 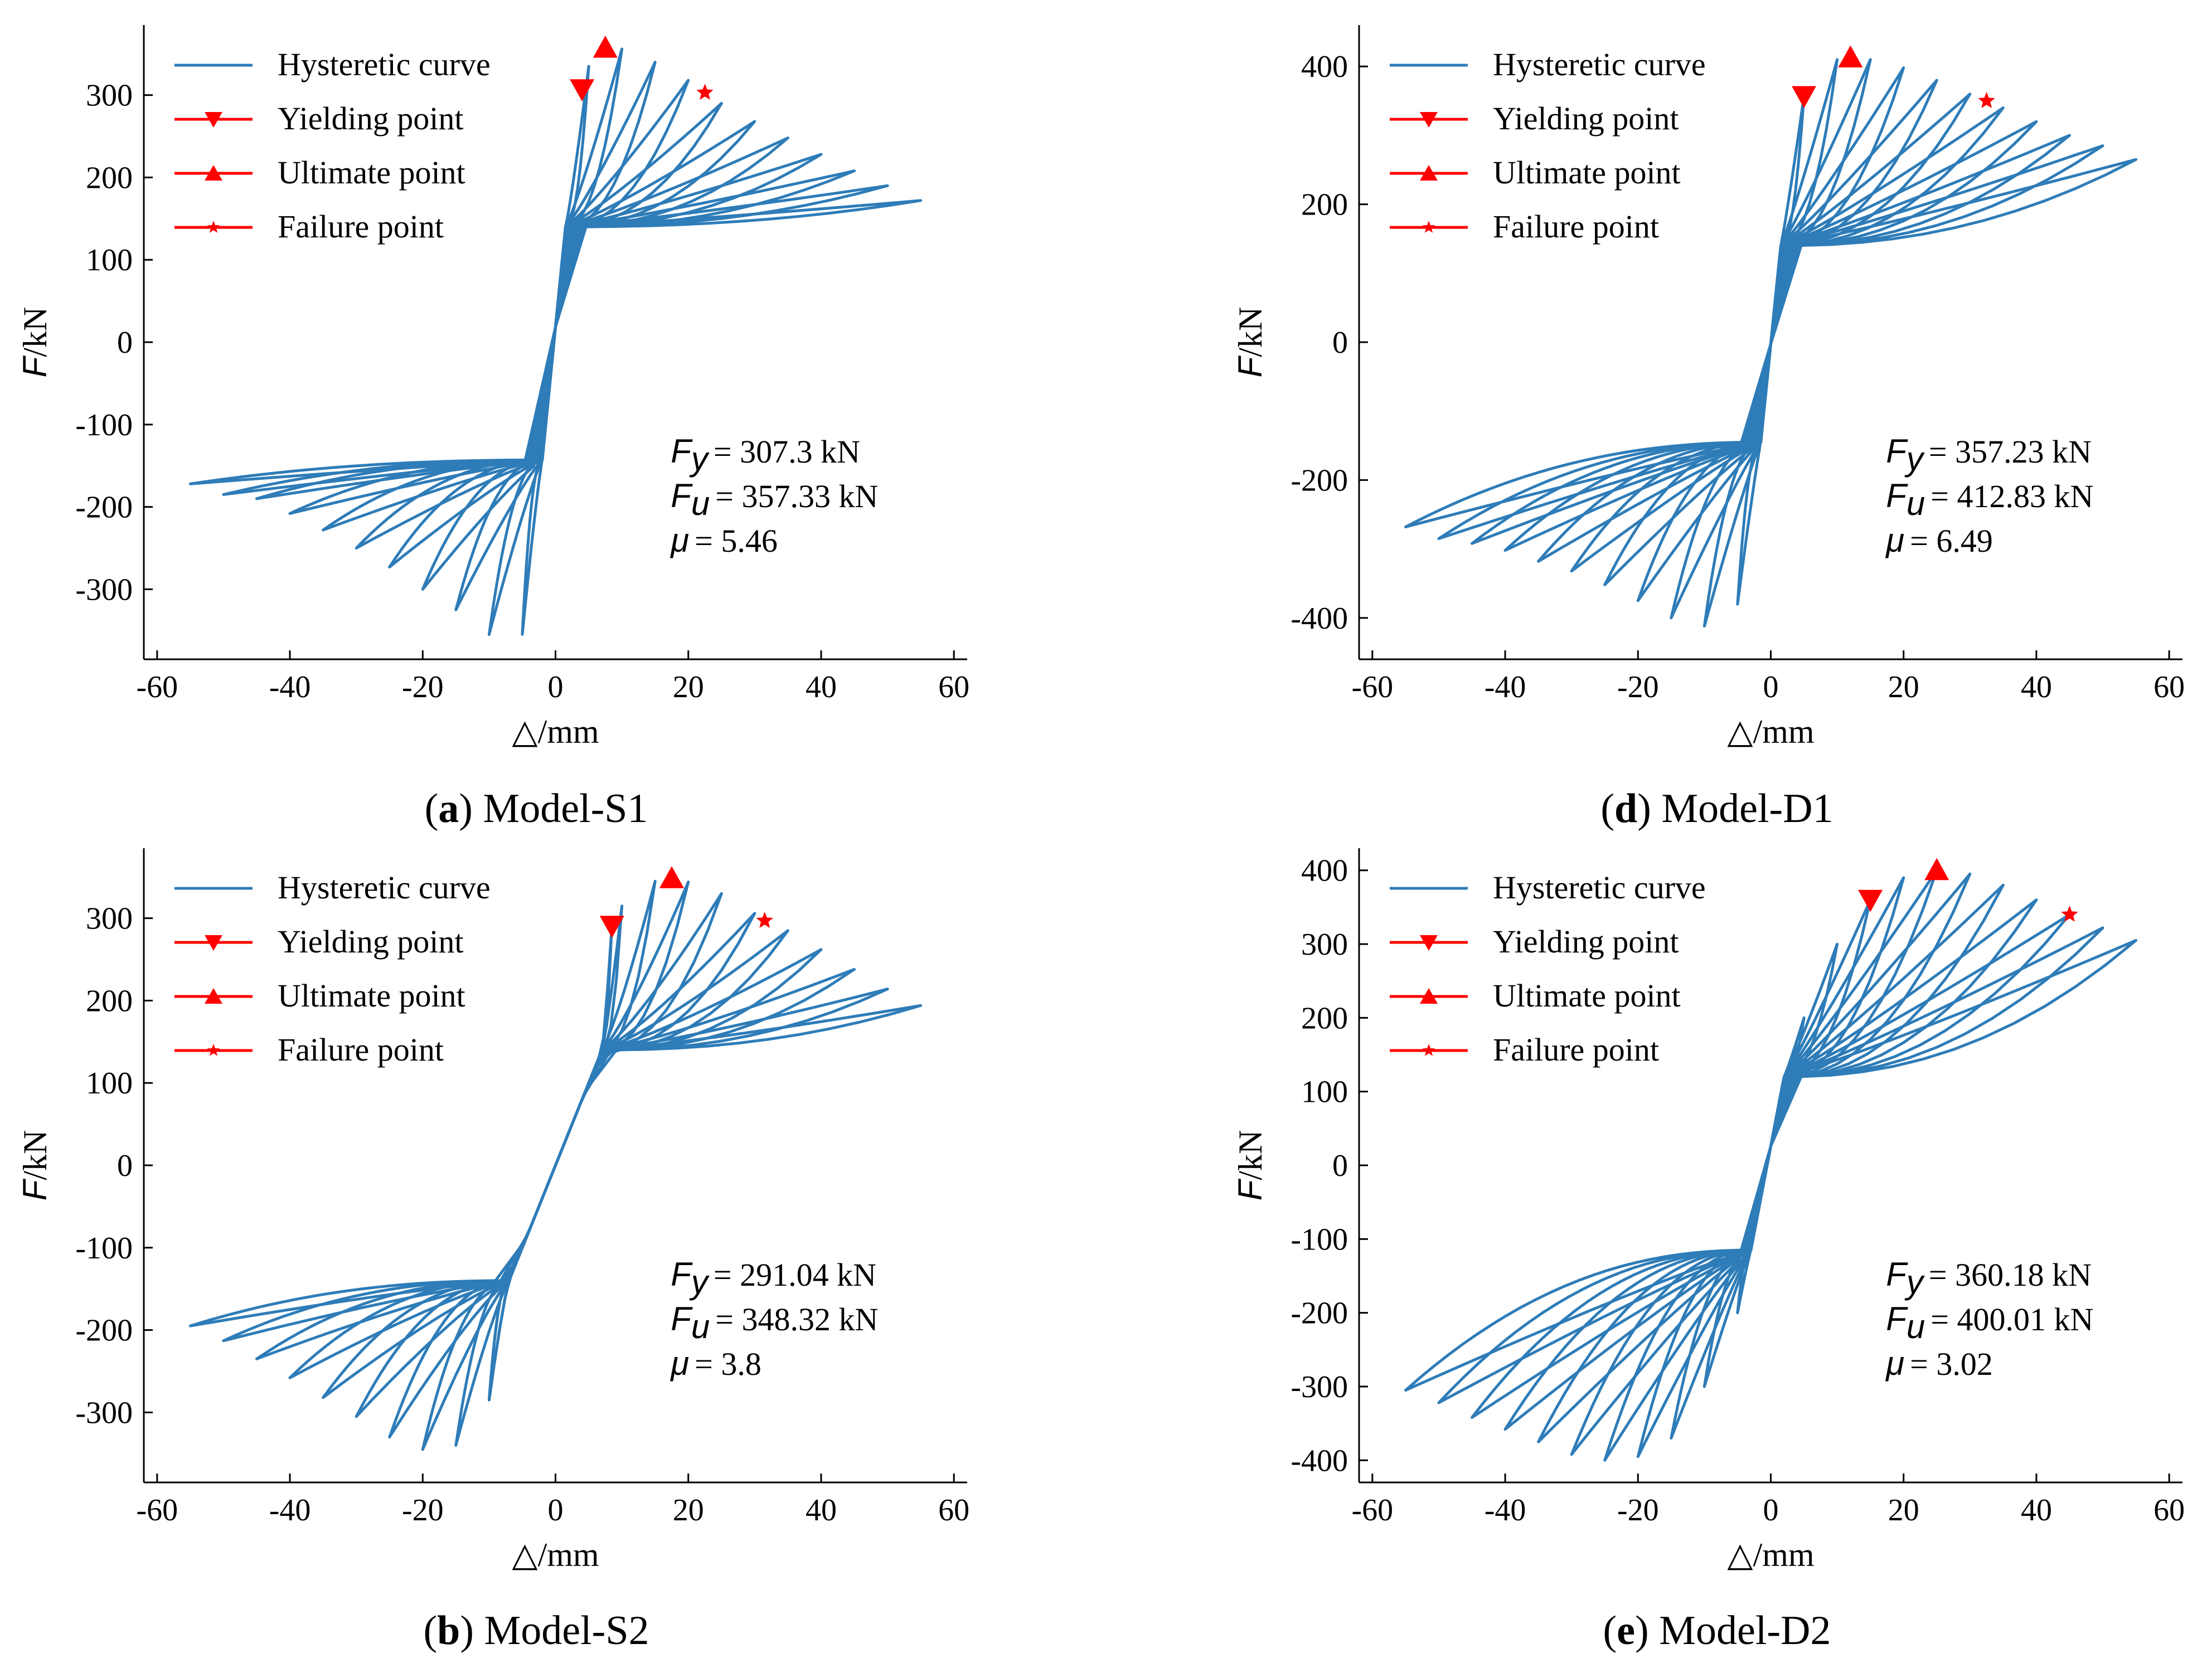 I want to click on fy-annotation: Fy = 357.23 kN, so click(x=1989, y=455).